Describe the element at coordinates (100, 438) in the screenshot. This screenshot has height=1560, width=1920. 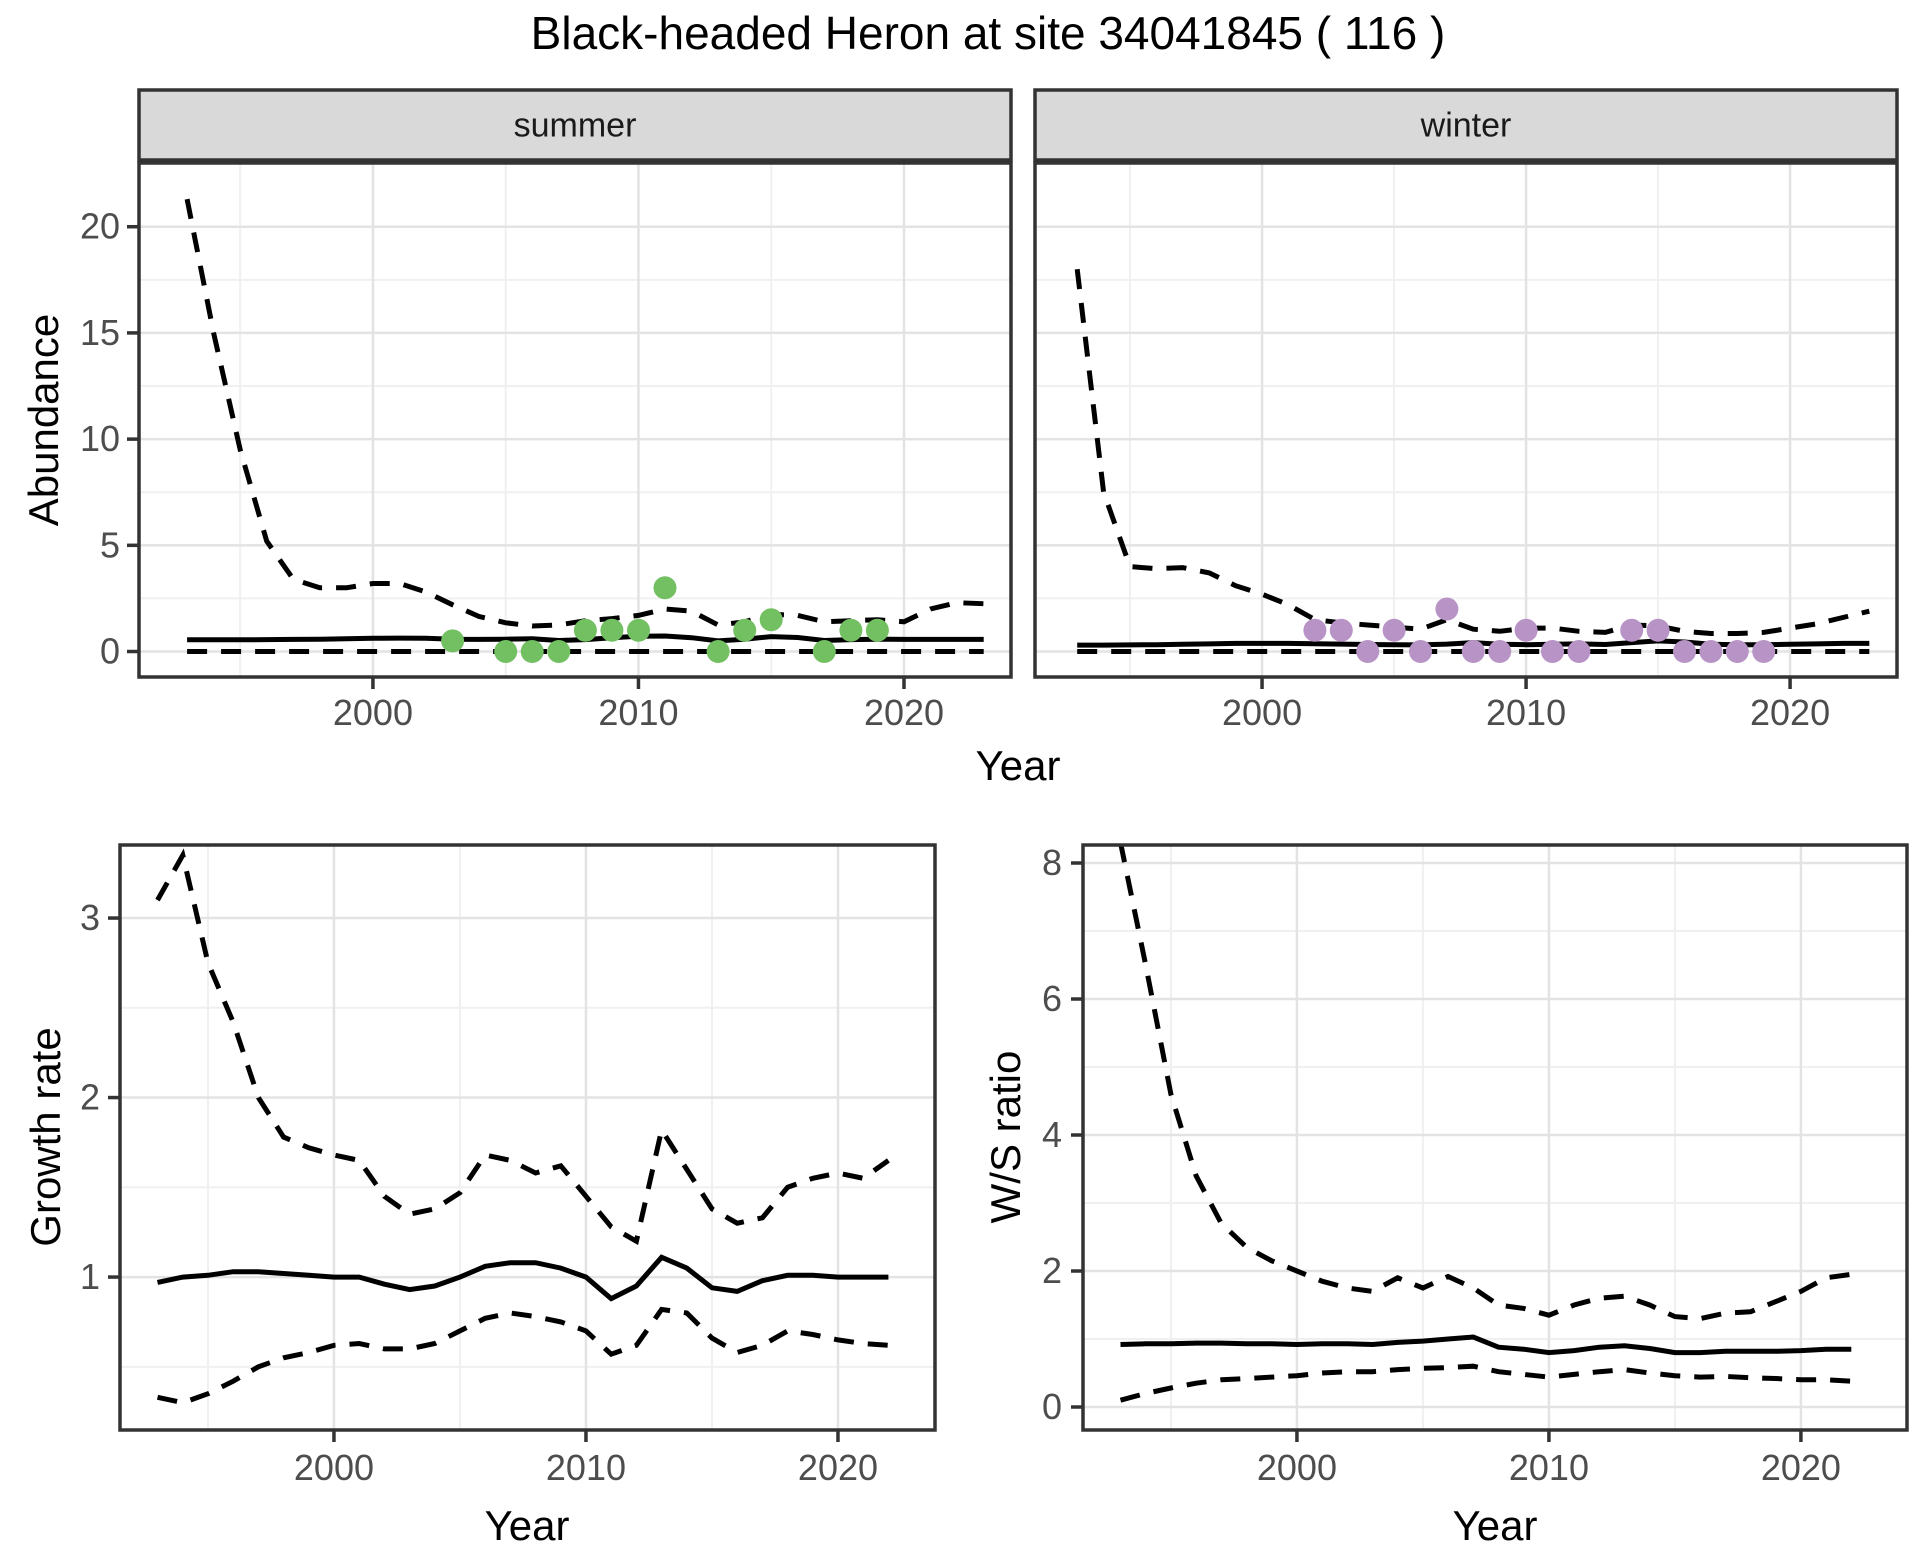
I see `y-tick-label: 10` at that location.